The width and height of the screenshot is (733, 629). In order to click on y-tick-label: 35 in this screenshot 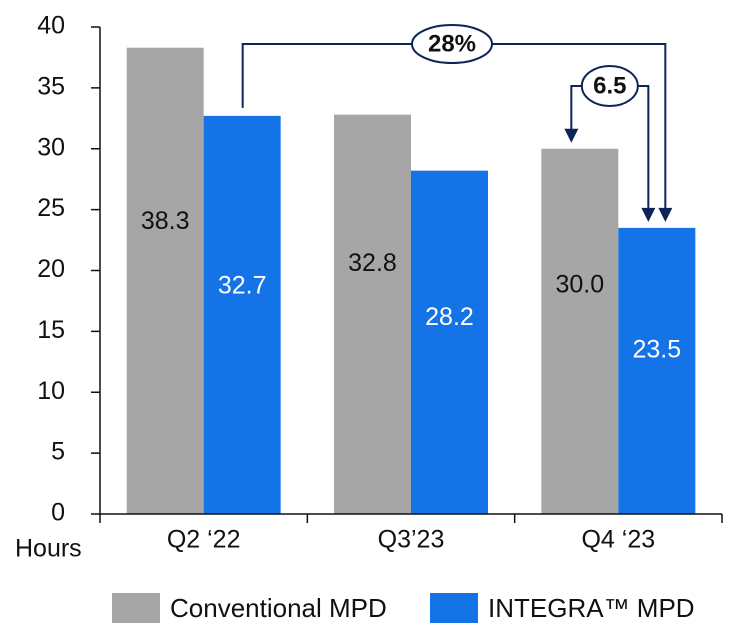, I will do `click(51, 86)`.